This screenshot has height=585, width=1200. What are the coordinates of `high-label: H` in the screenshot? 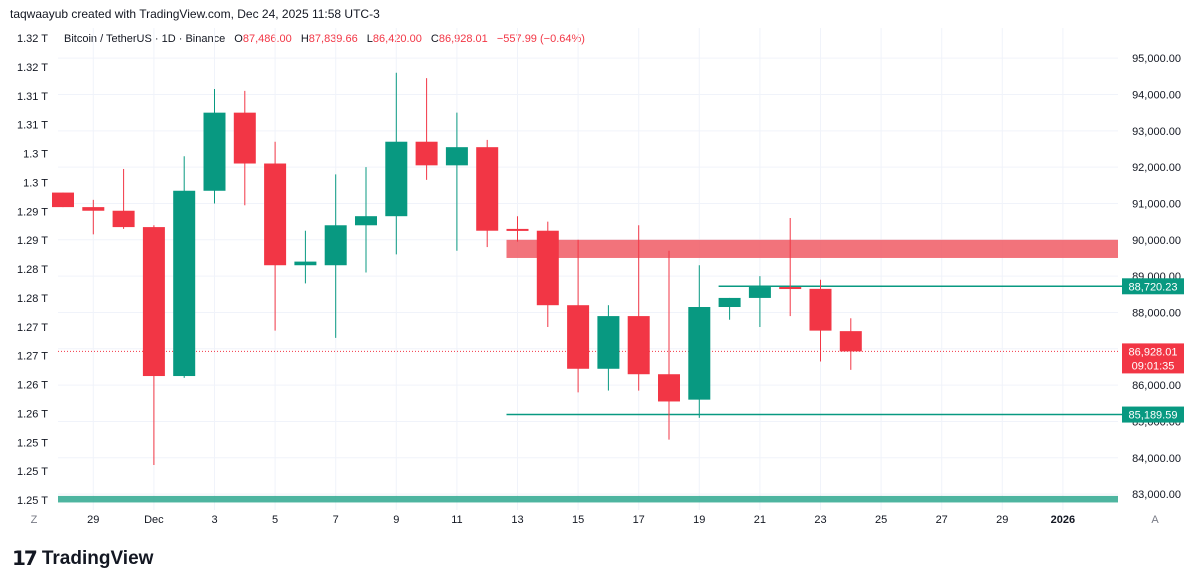 It's located at (304, 39).